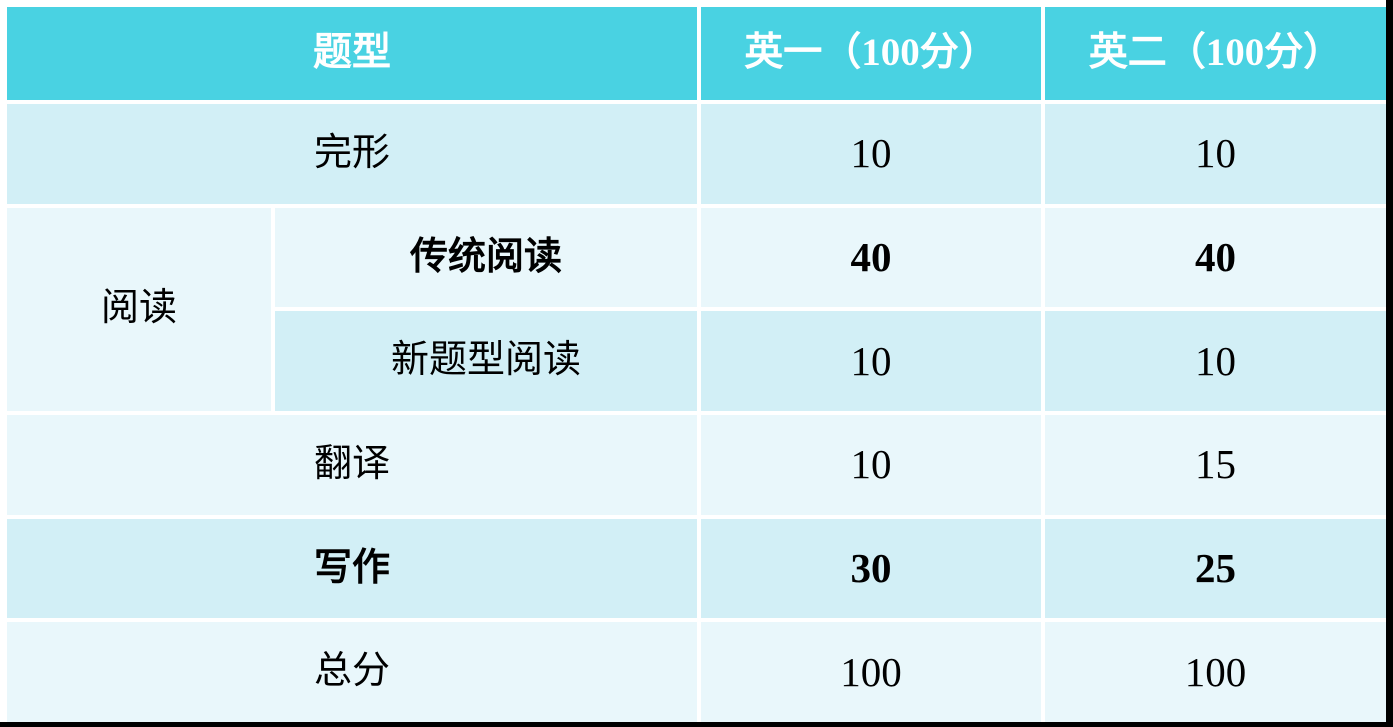 The width and height of the screenshot is (1393, 727). Describe the element at coordinates (1215, 568) in the screenshot. I see `row-writing-eng2-value: 25` at that location.